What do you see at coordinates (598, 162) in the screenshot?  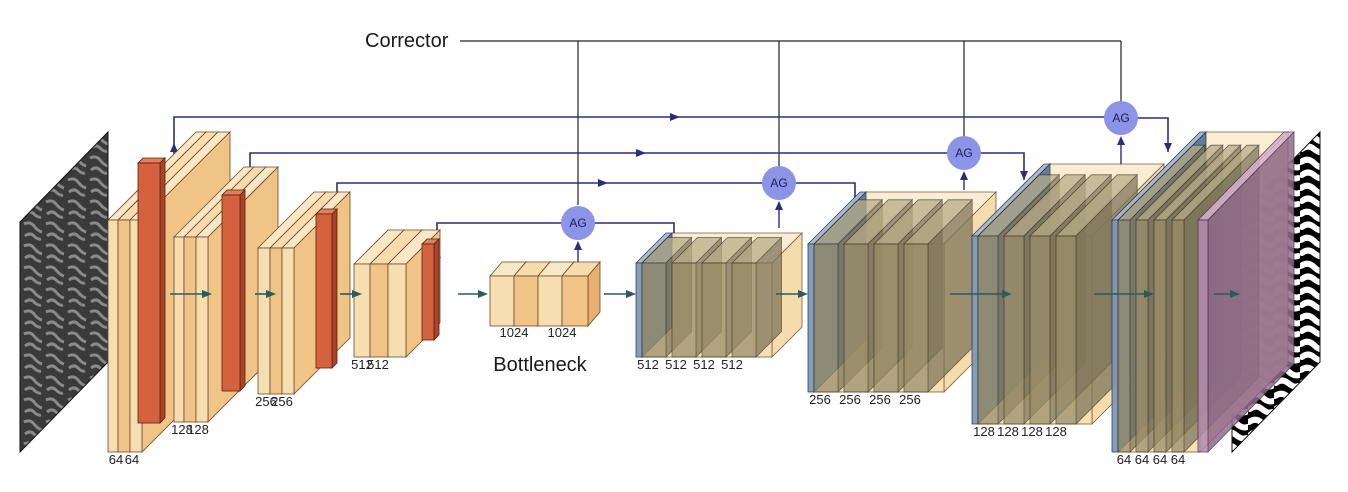 I see `skip-2-to-ag` at bounding box center [598, 162].